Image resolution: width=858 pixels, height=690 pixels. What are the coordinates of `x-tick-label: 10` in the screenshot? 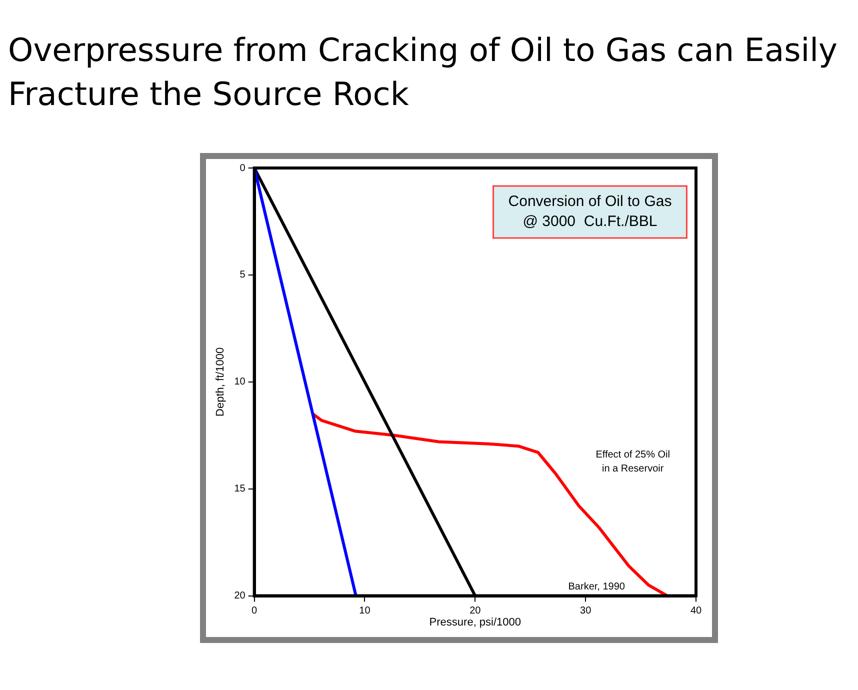 It's located at (365, 611).